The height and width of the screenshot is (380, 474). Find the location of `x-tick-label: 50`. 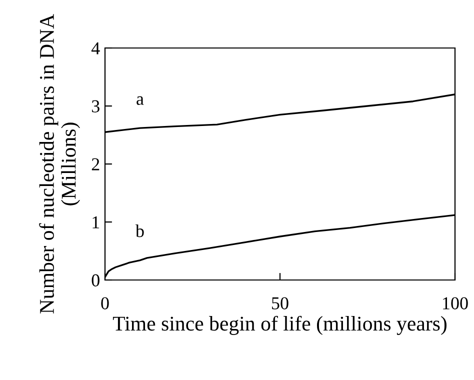

x-tick-label: 50 is located at coordinates (280, 303).